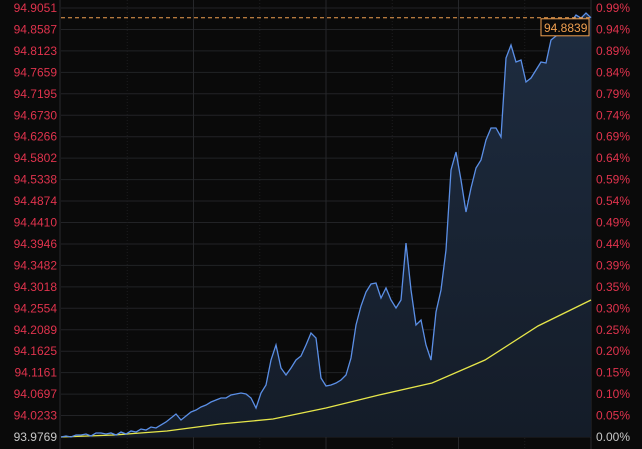  I want to click on right-tick-label: 0.69%, so click(613, 137).